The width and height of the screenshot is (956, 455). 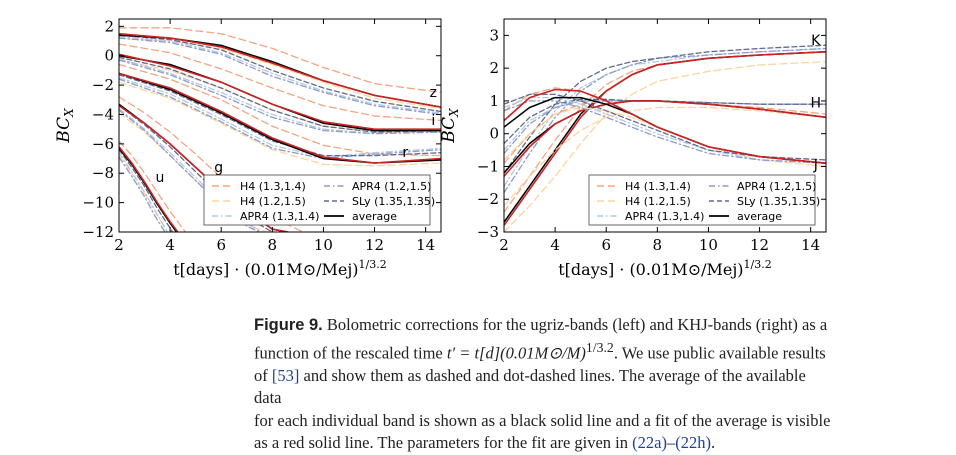 What do you see at coordinates (816, 41) in the screenshot?
I see `band-label-k: K` at bounding box center [816, 41].